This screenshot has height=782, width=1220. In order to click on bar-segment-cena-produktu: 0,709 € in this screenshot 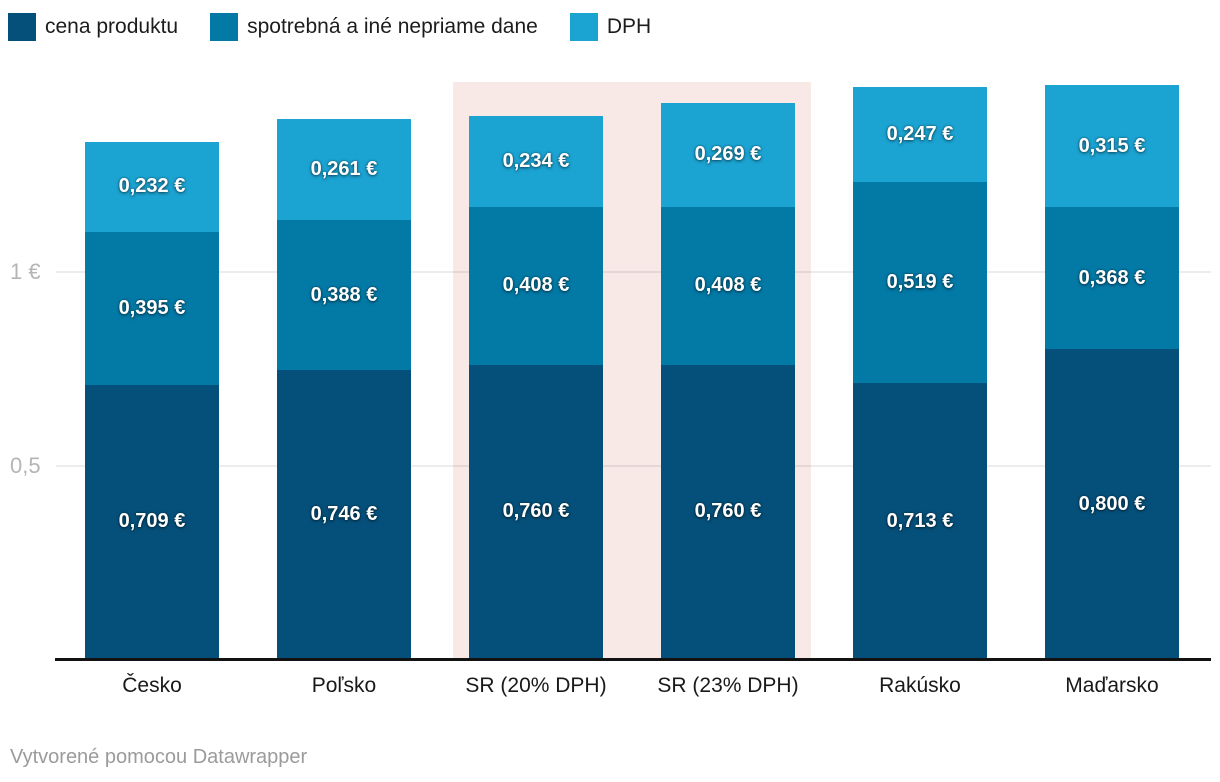, I will do `click(152, 521)`.